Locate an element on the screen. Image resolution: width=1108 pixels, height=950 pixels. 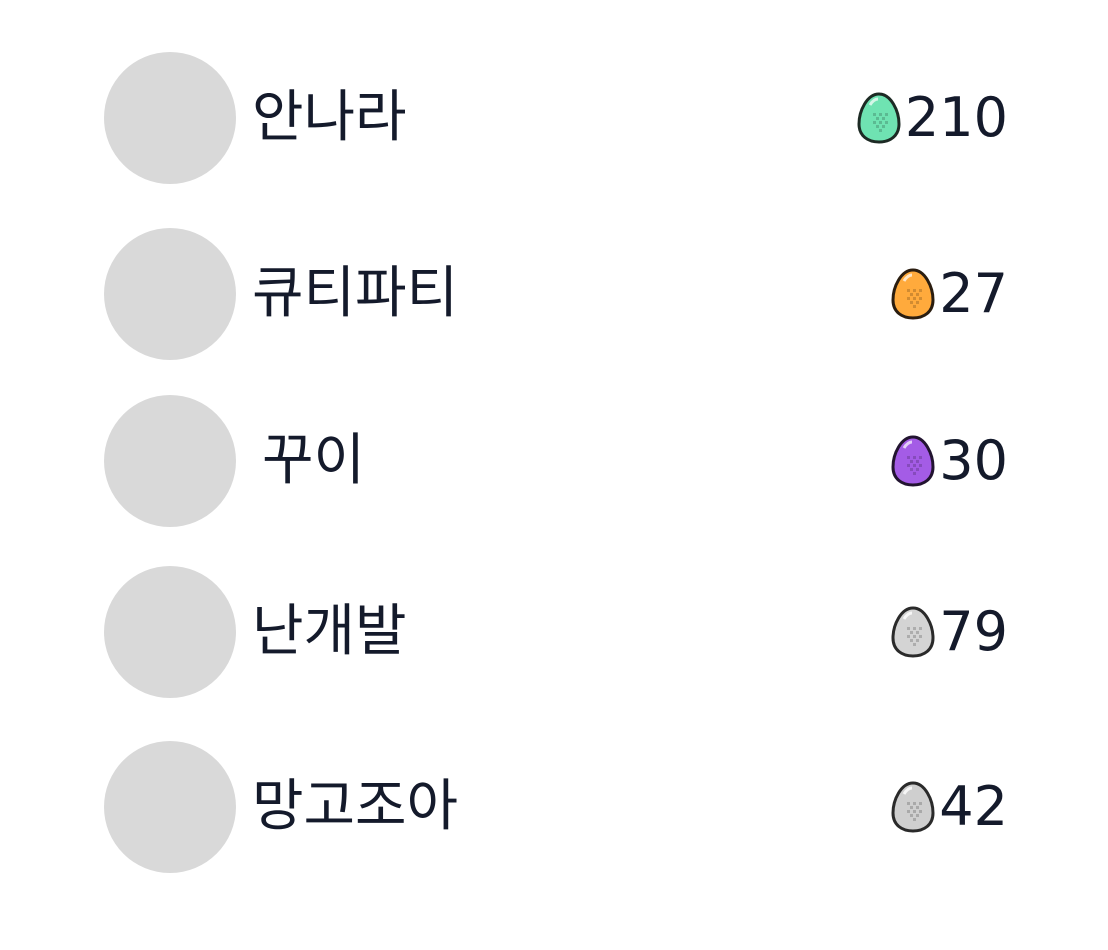
green-egg-icon is located at coordinates (879, 118).